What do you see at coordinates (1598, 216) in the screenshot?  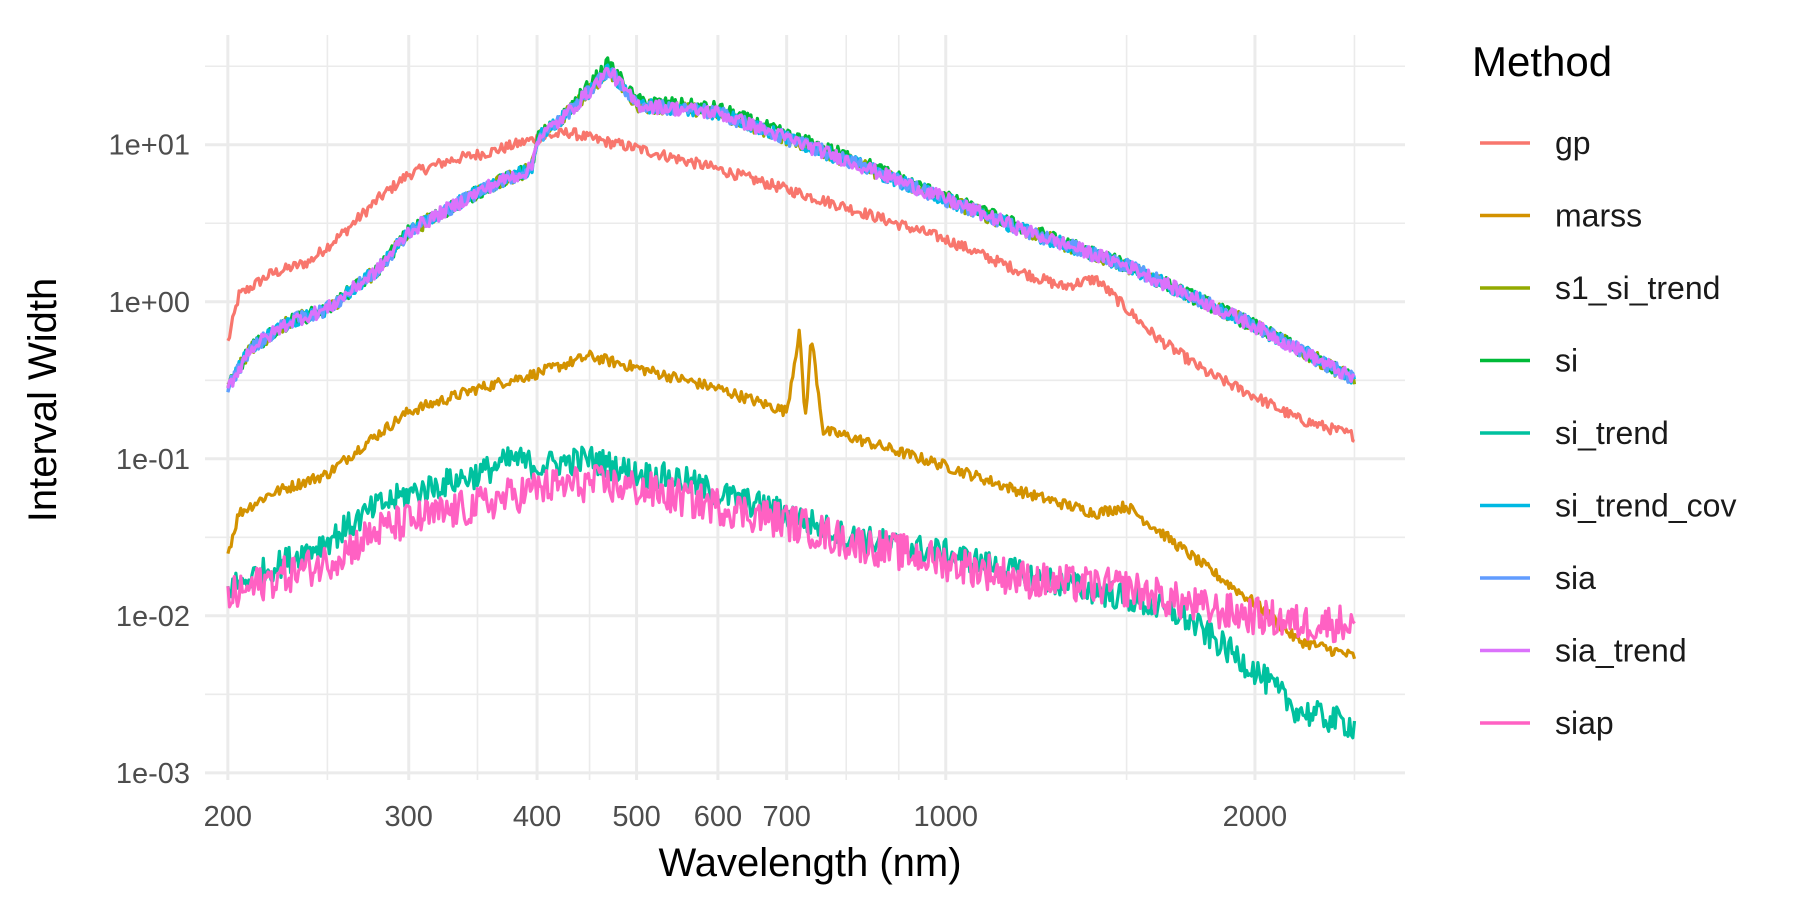 I see `legend-label-marss: marss` at bounding box center [1598, 216].